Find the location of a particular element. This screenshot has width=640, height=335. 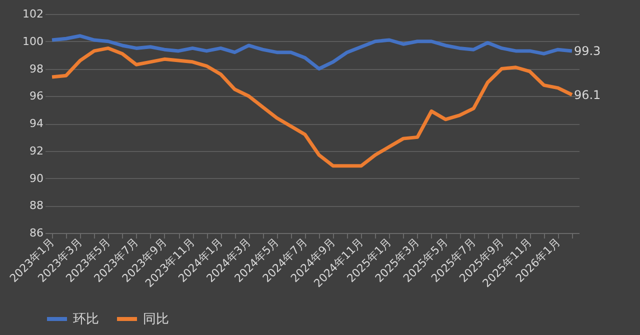

data-label: 96.1 is located at coordinates (587, 95).